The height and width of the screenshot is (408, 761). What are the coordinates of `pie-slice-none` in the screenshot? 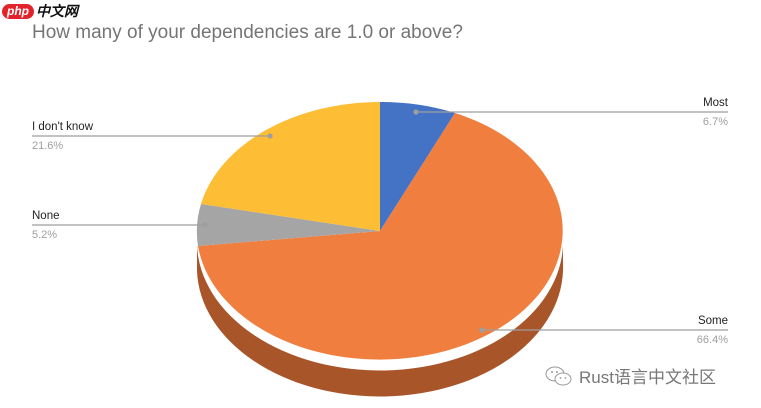 It's located at (288, 225).